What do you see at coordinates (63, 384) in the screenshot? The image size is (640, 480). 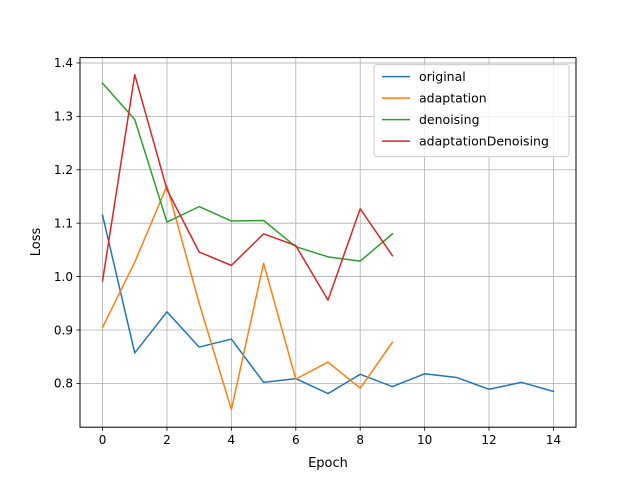 I see `y-tick-label: 0.8` at bounding box center [63, 384].